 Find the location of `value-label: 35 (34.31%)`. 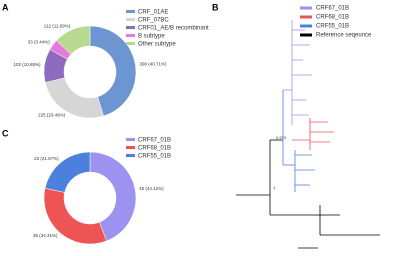

value-label: 35 (34.31%) is located at coordinates (45, 235).